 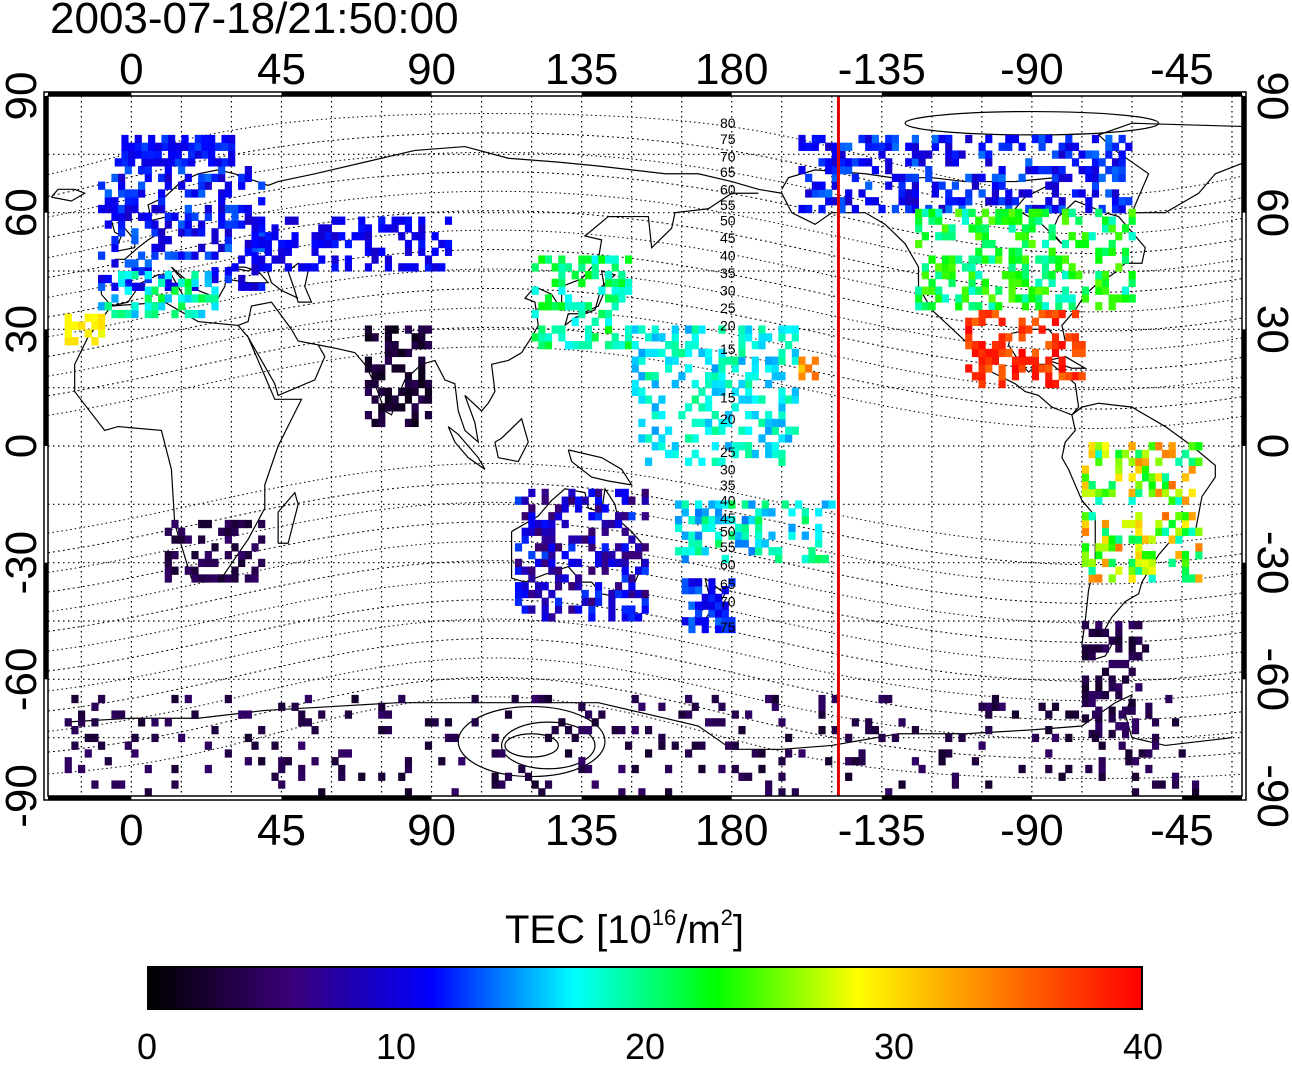 What do you see at coordinates (728, 349) in the screenshot?
I see `mlat-label: 15` at bounding box center [728, 349].